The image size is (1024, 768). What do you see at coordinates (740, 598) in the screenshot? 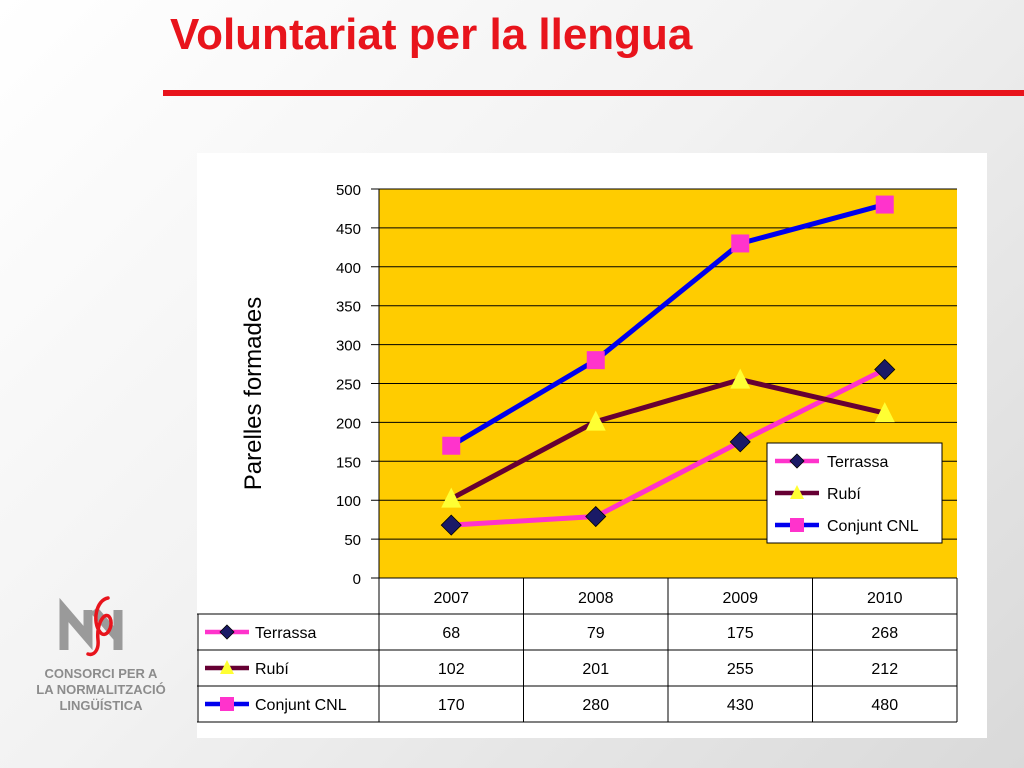
I see `x-tick-label: 2009` at bounding box center [740, 598].